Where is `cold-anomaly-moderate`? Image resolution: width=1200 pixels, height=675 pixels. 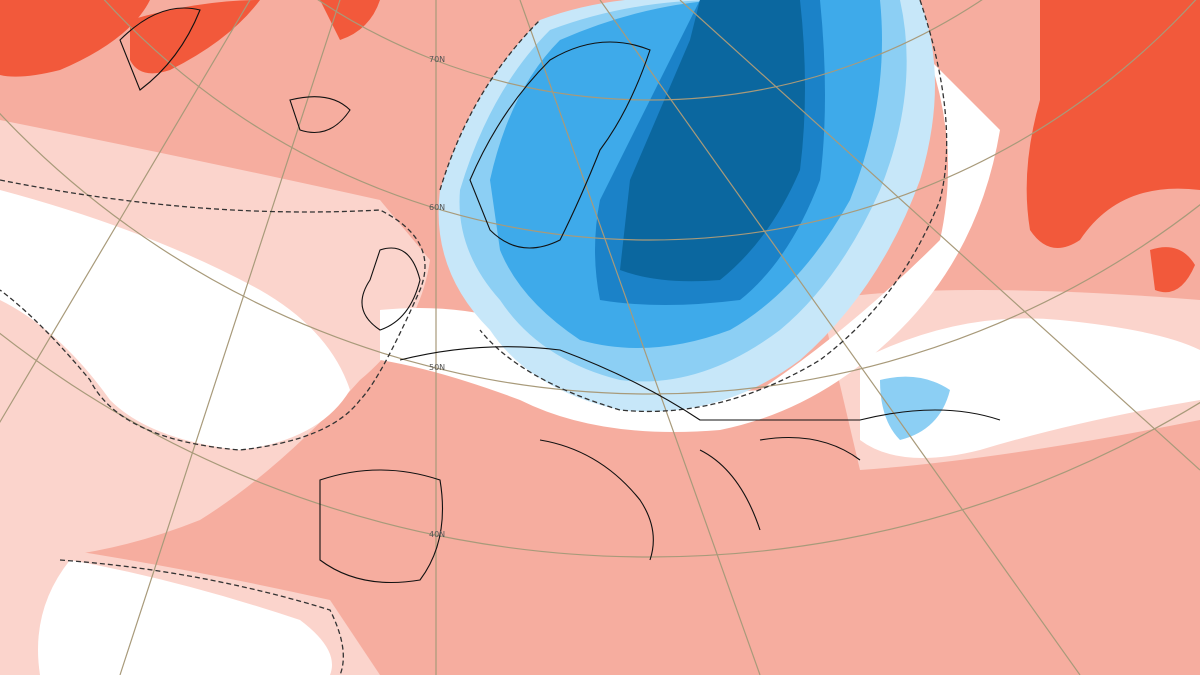 cold-anomaly-moderate is located at coordinates (915, 408).